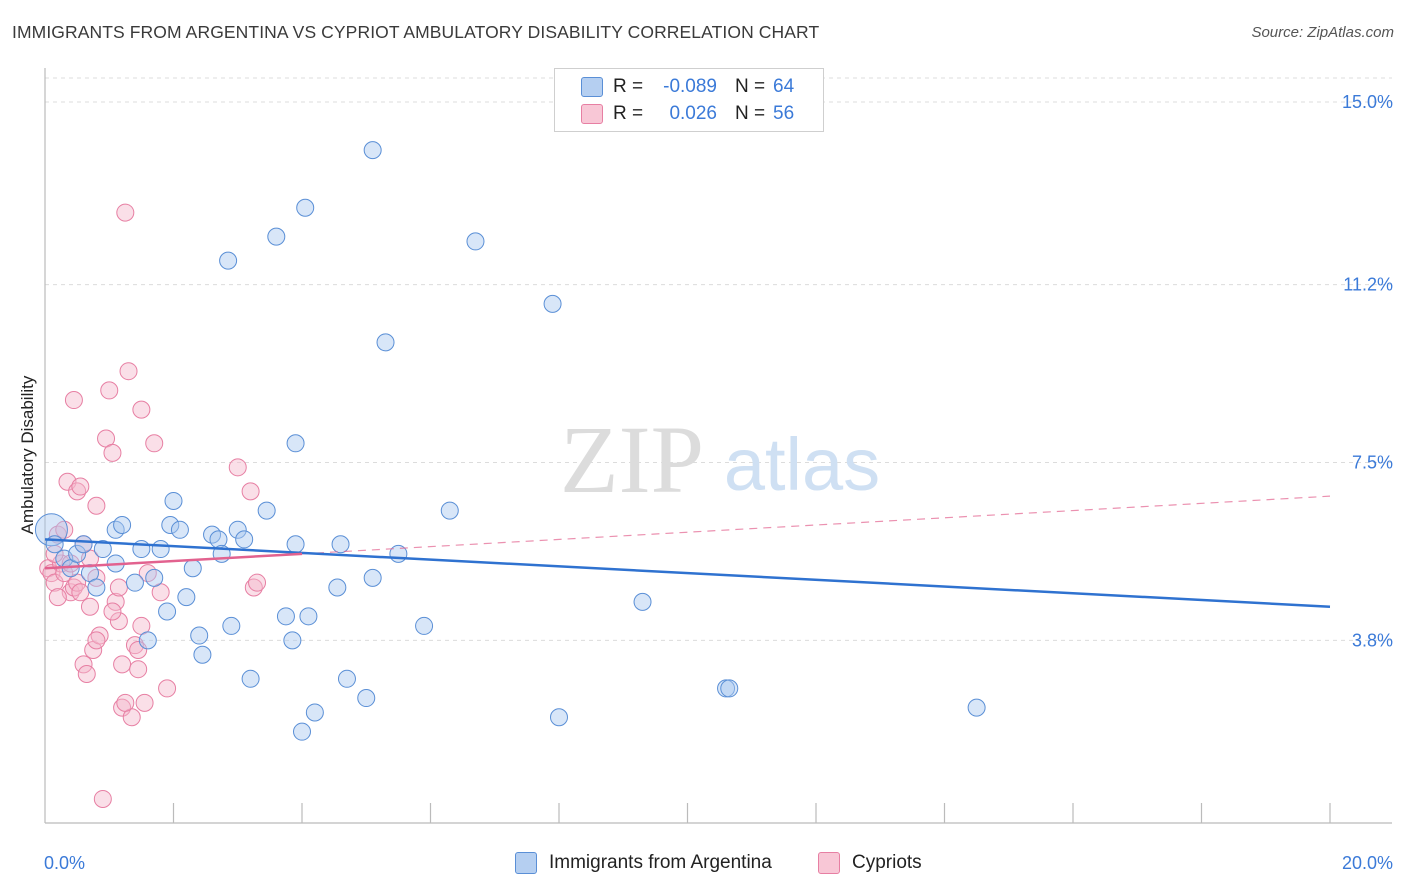 The height and width of the screenshot is (892, 1406). I want to click on legend-item-argentina: Immigrants from Argentina, so click(643, 863).